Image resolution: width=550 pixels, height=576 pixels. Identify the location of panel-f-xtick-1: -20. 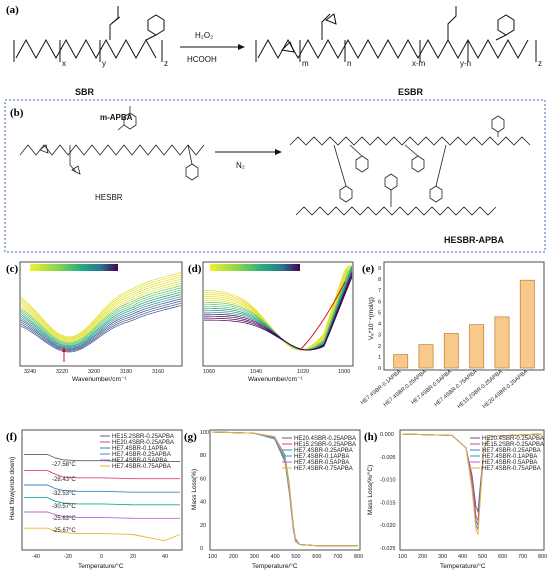
(68, 557).